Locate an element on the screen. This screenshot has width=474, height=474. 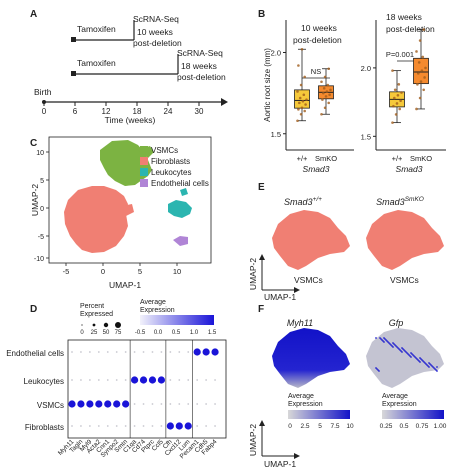
d-color-tick: 0.0 is located at coordinates (158, 333).